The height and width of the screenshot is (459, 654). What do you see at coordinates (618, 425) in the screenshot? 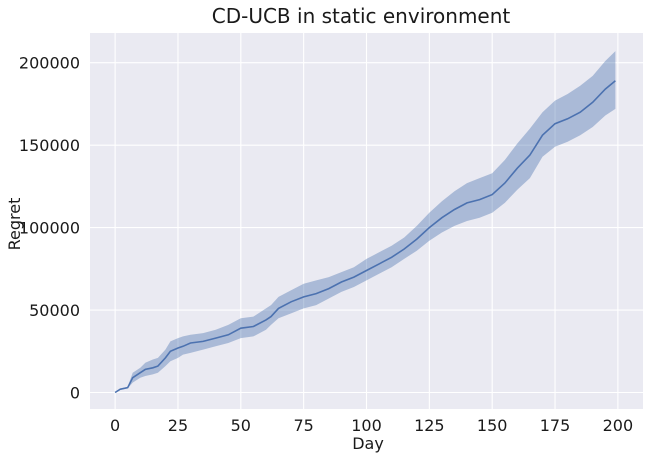
I see `x-tick-label: 200` at bounding box center [618, 425].